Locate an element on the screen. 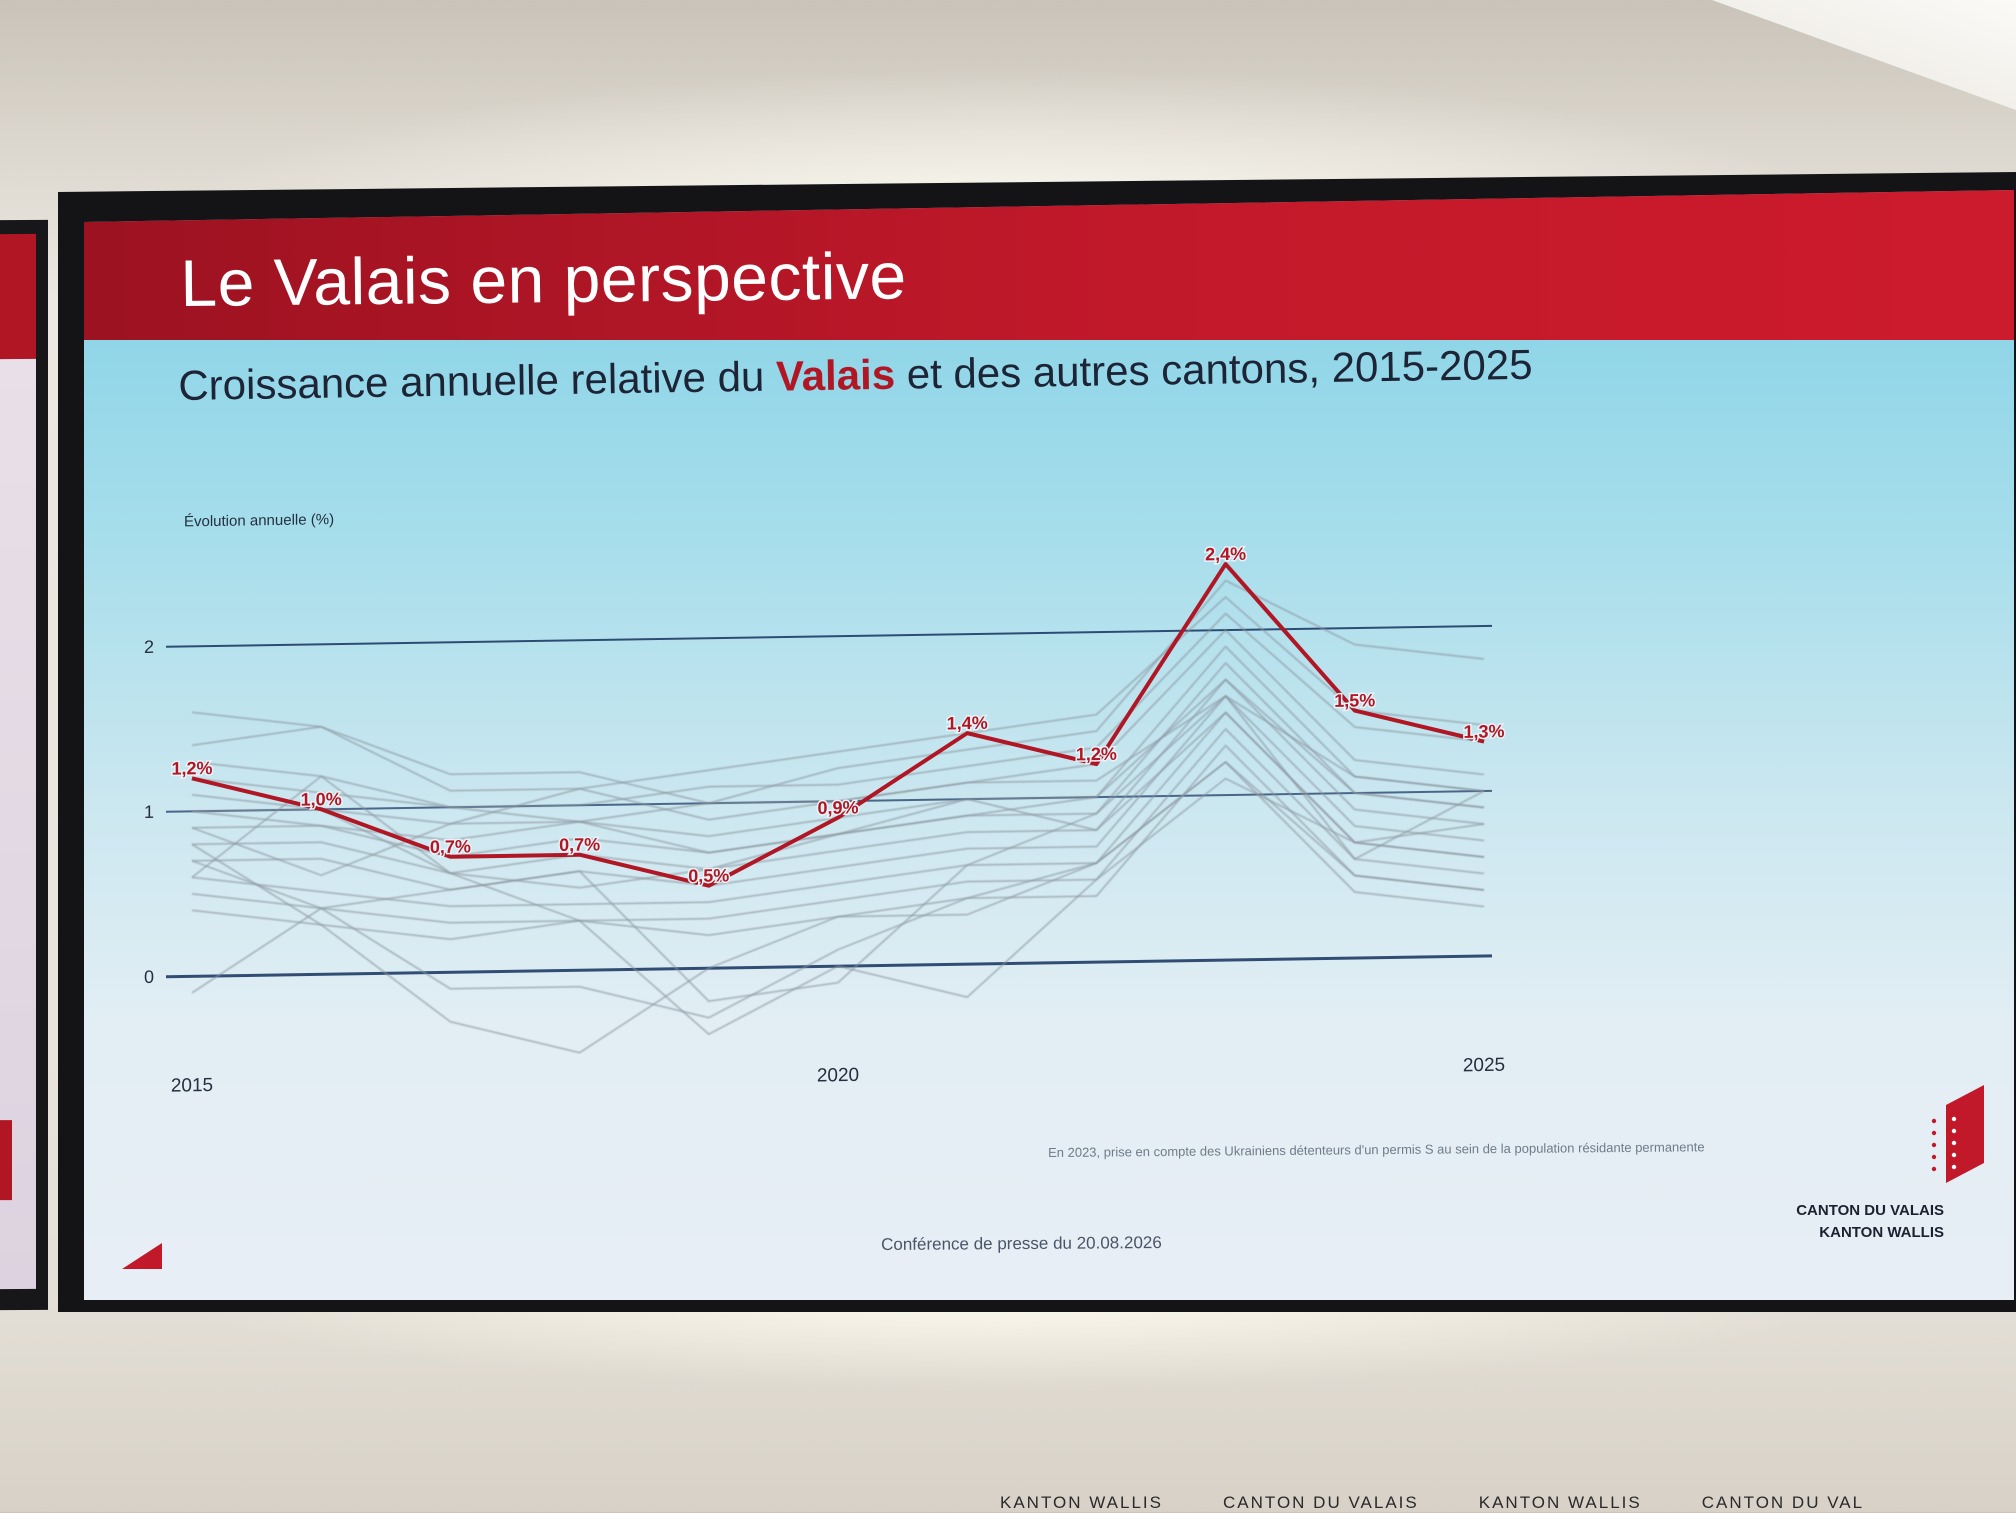 The image size is (2016, 1513). valais-data-label: 2,4% is located at coordinates (1225, 554).